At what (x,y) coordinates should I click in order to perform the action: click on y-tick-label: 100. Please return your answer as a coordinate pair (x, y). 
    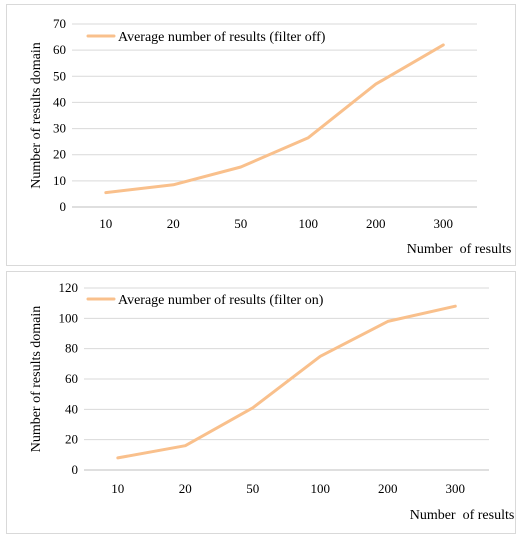
    Looking at the image, I should click on (69, 317).